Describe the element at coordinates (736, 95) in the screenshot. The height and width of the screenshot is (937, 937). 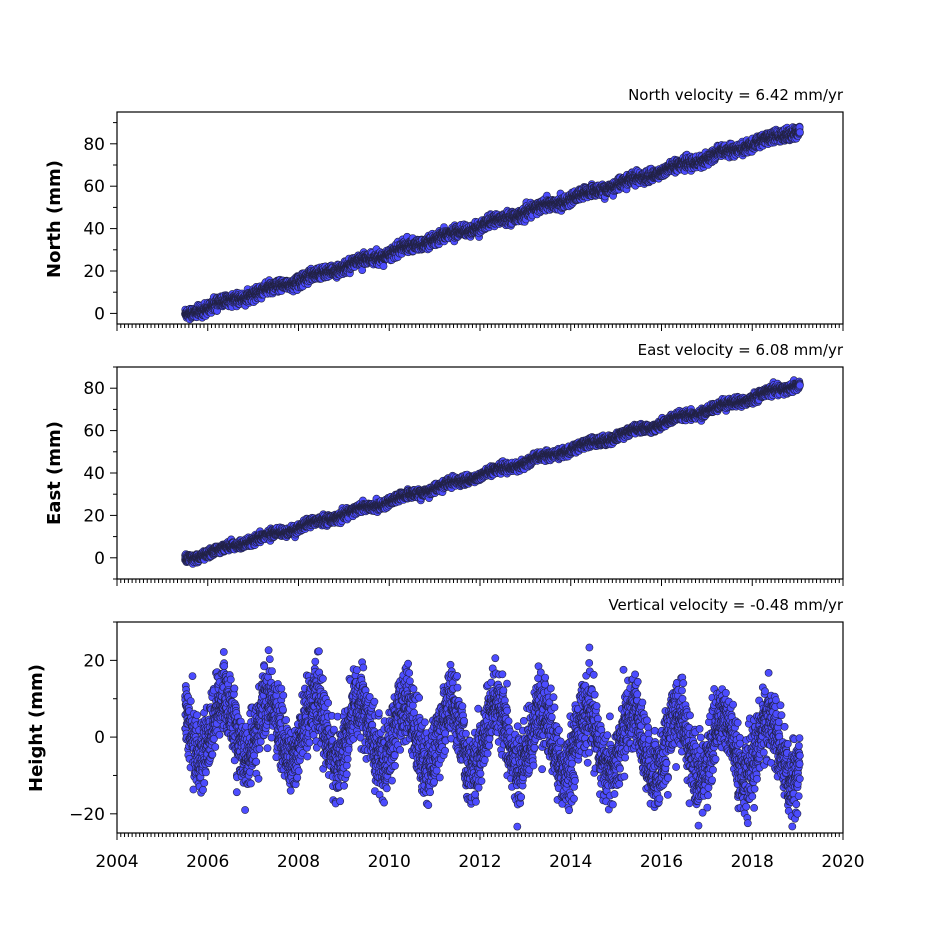
I see `north-velocity-annotation: North velocity = 6.42 mm/yr` at that location.